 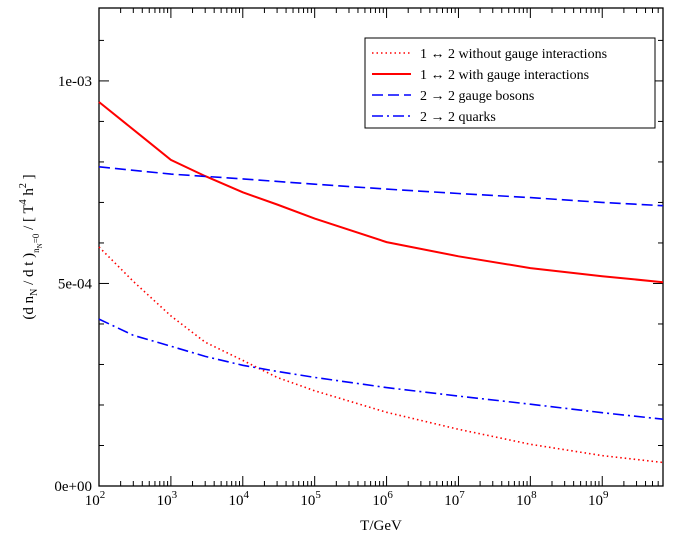 I want to click on x-tick-label: 10⁹, so click(x=598, y=499).